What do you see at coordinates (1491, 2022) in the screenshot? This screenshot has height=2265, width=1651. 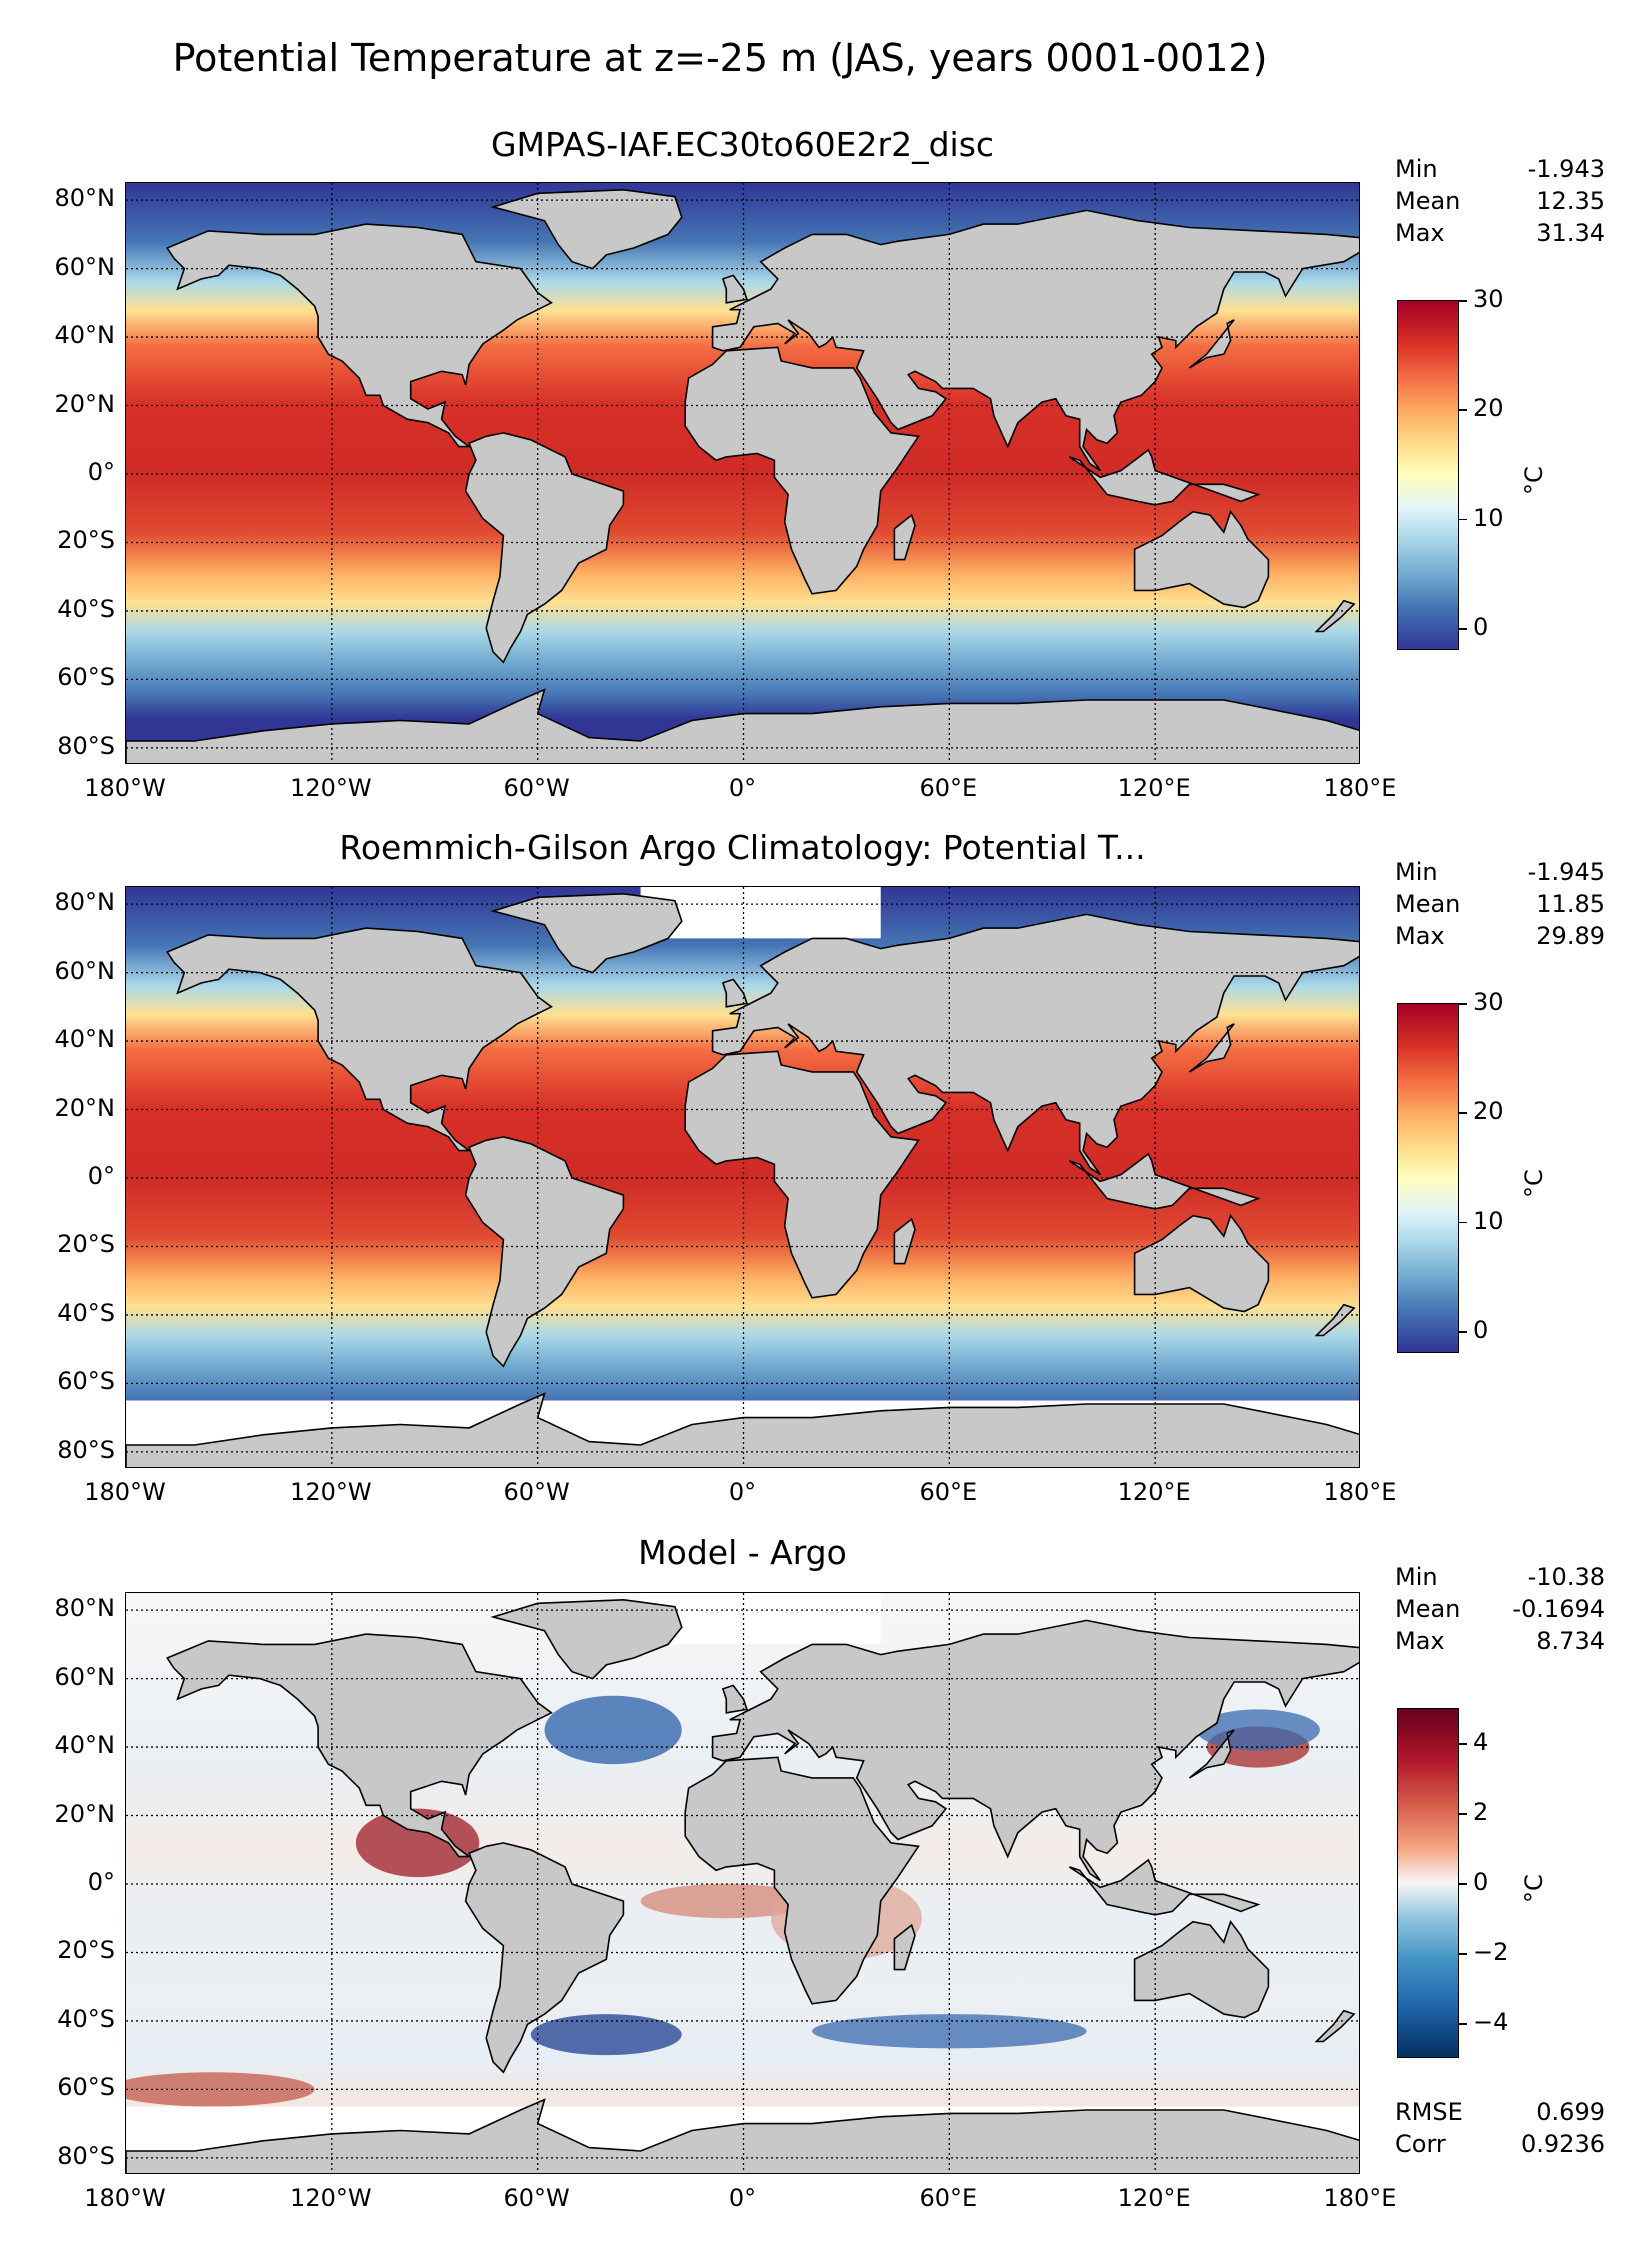 I see `colorbar-tick-label: −4` at bounding box center [1491, 2022].